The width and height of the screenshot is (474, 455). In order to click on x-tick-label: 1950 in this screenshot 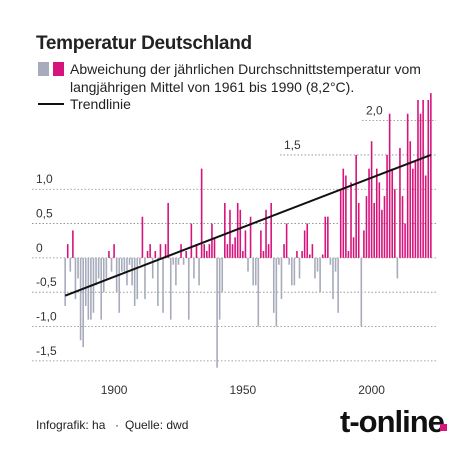, I will do `click(242, 390)`.